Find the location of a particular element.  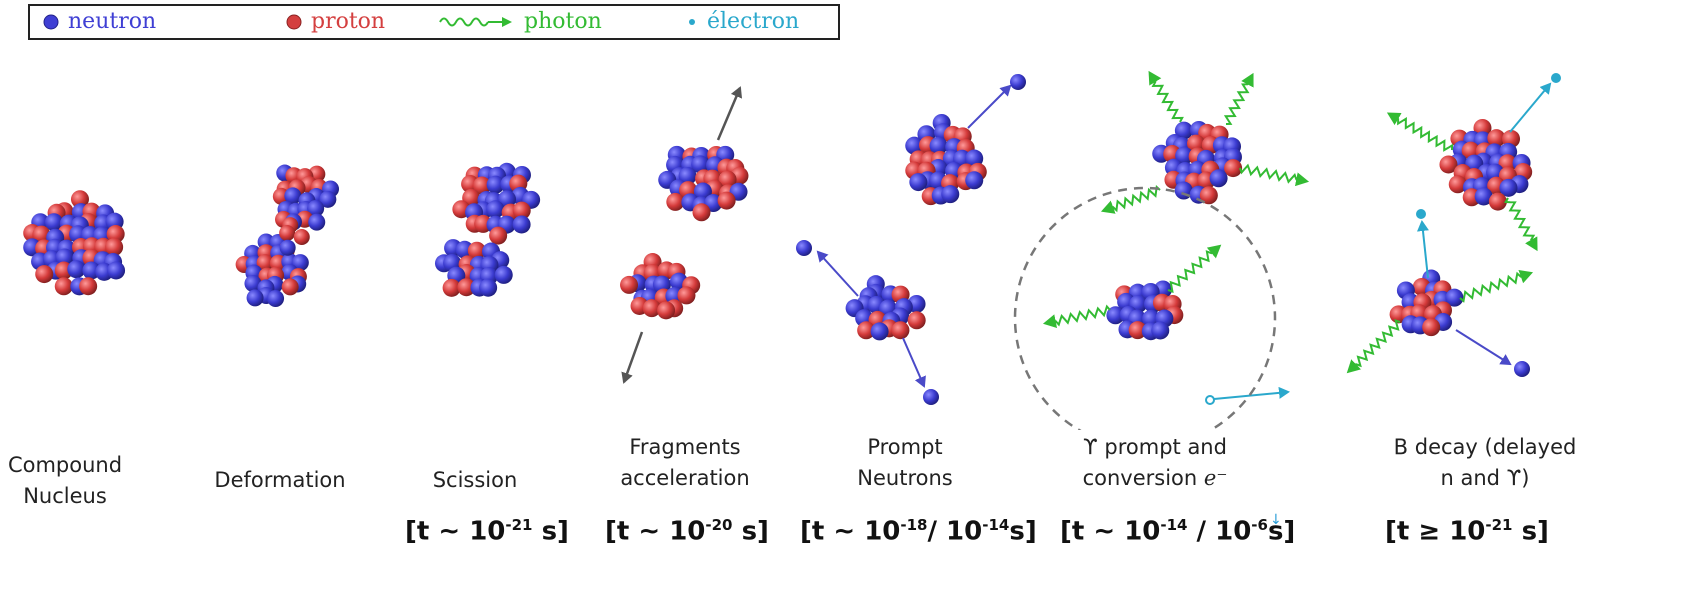

time-acceleration-pre: [t ~ 10 is located at coordinates (655, 531).